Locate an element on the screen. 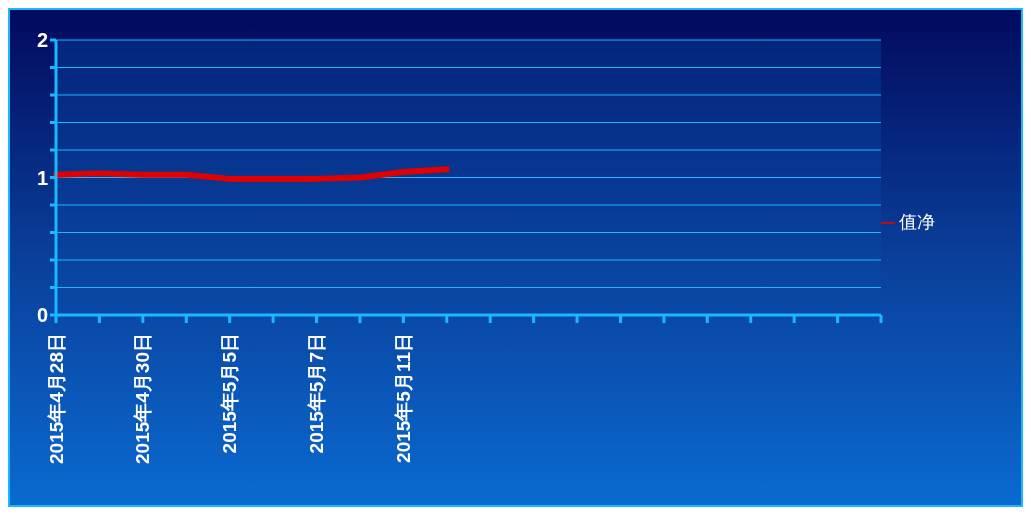  x-tick-label: 2015年4月30日 is located at coordinates (143, 398).